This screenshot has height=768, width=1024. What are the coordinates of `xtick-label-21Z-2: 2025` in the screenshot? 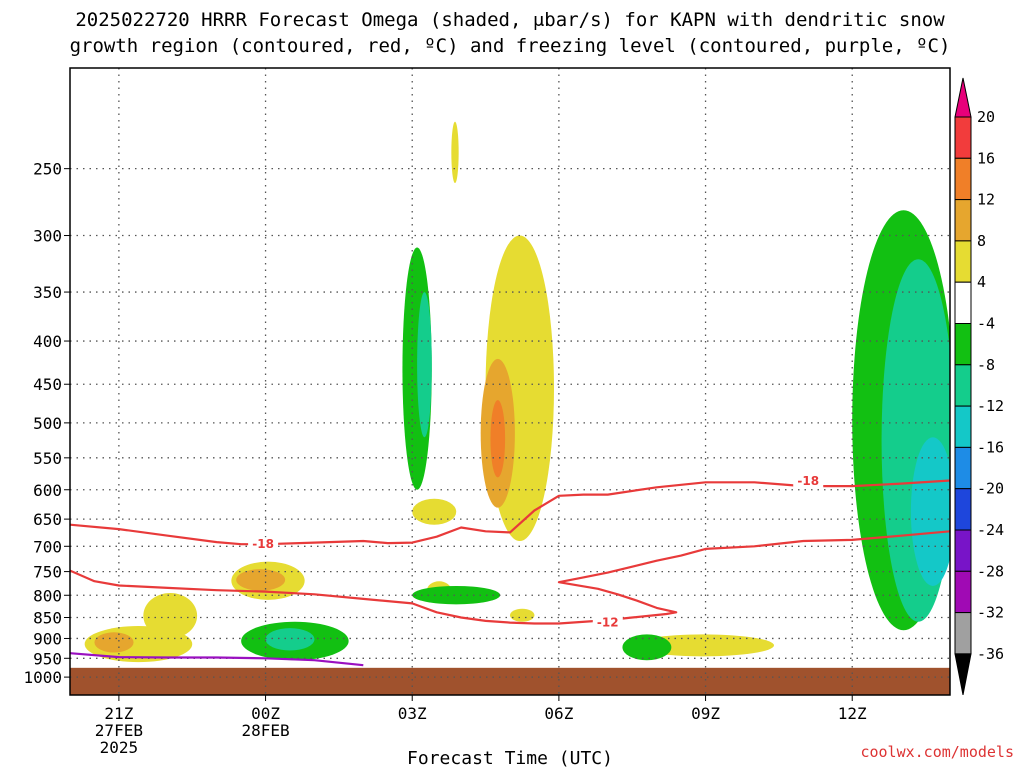 It's located at (119, 747).